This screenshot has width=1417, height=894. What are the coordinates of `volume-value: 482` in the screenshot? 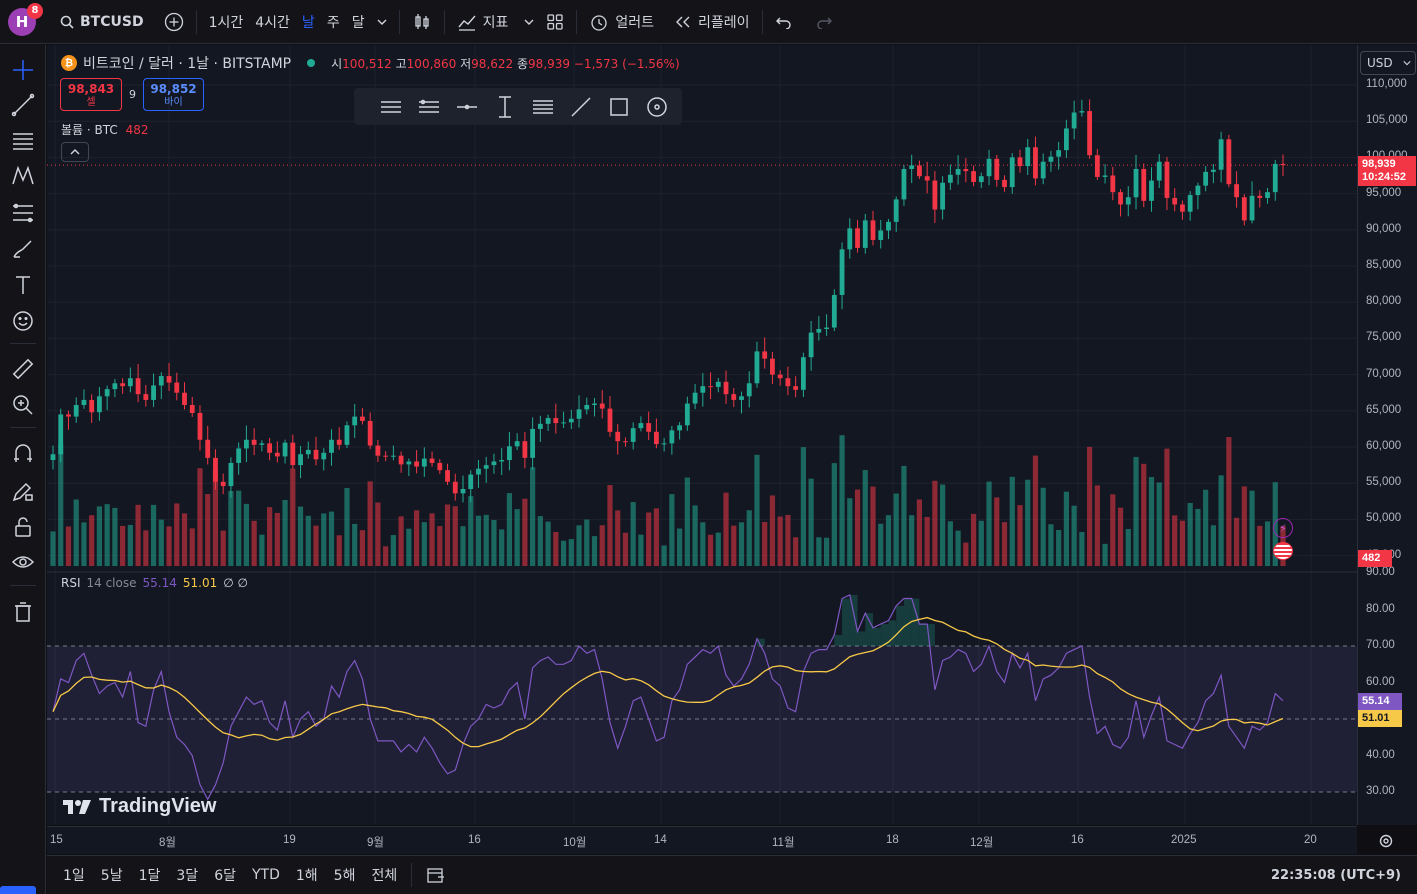 It's located at (137, 130).